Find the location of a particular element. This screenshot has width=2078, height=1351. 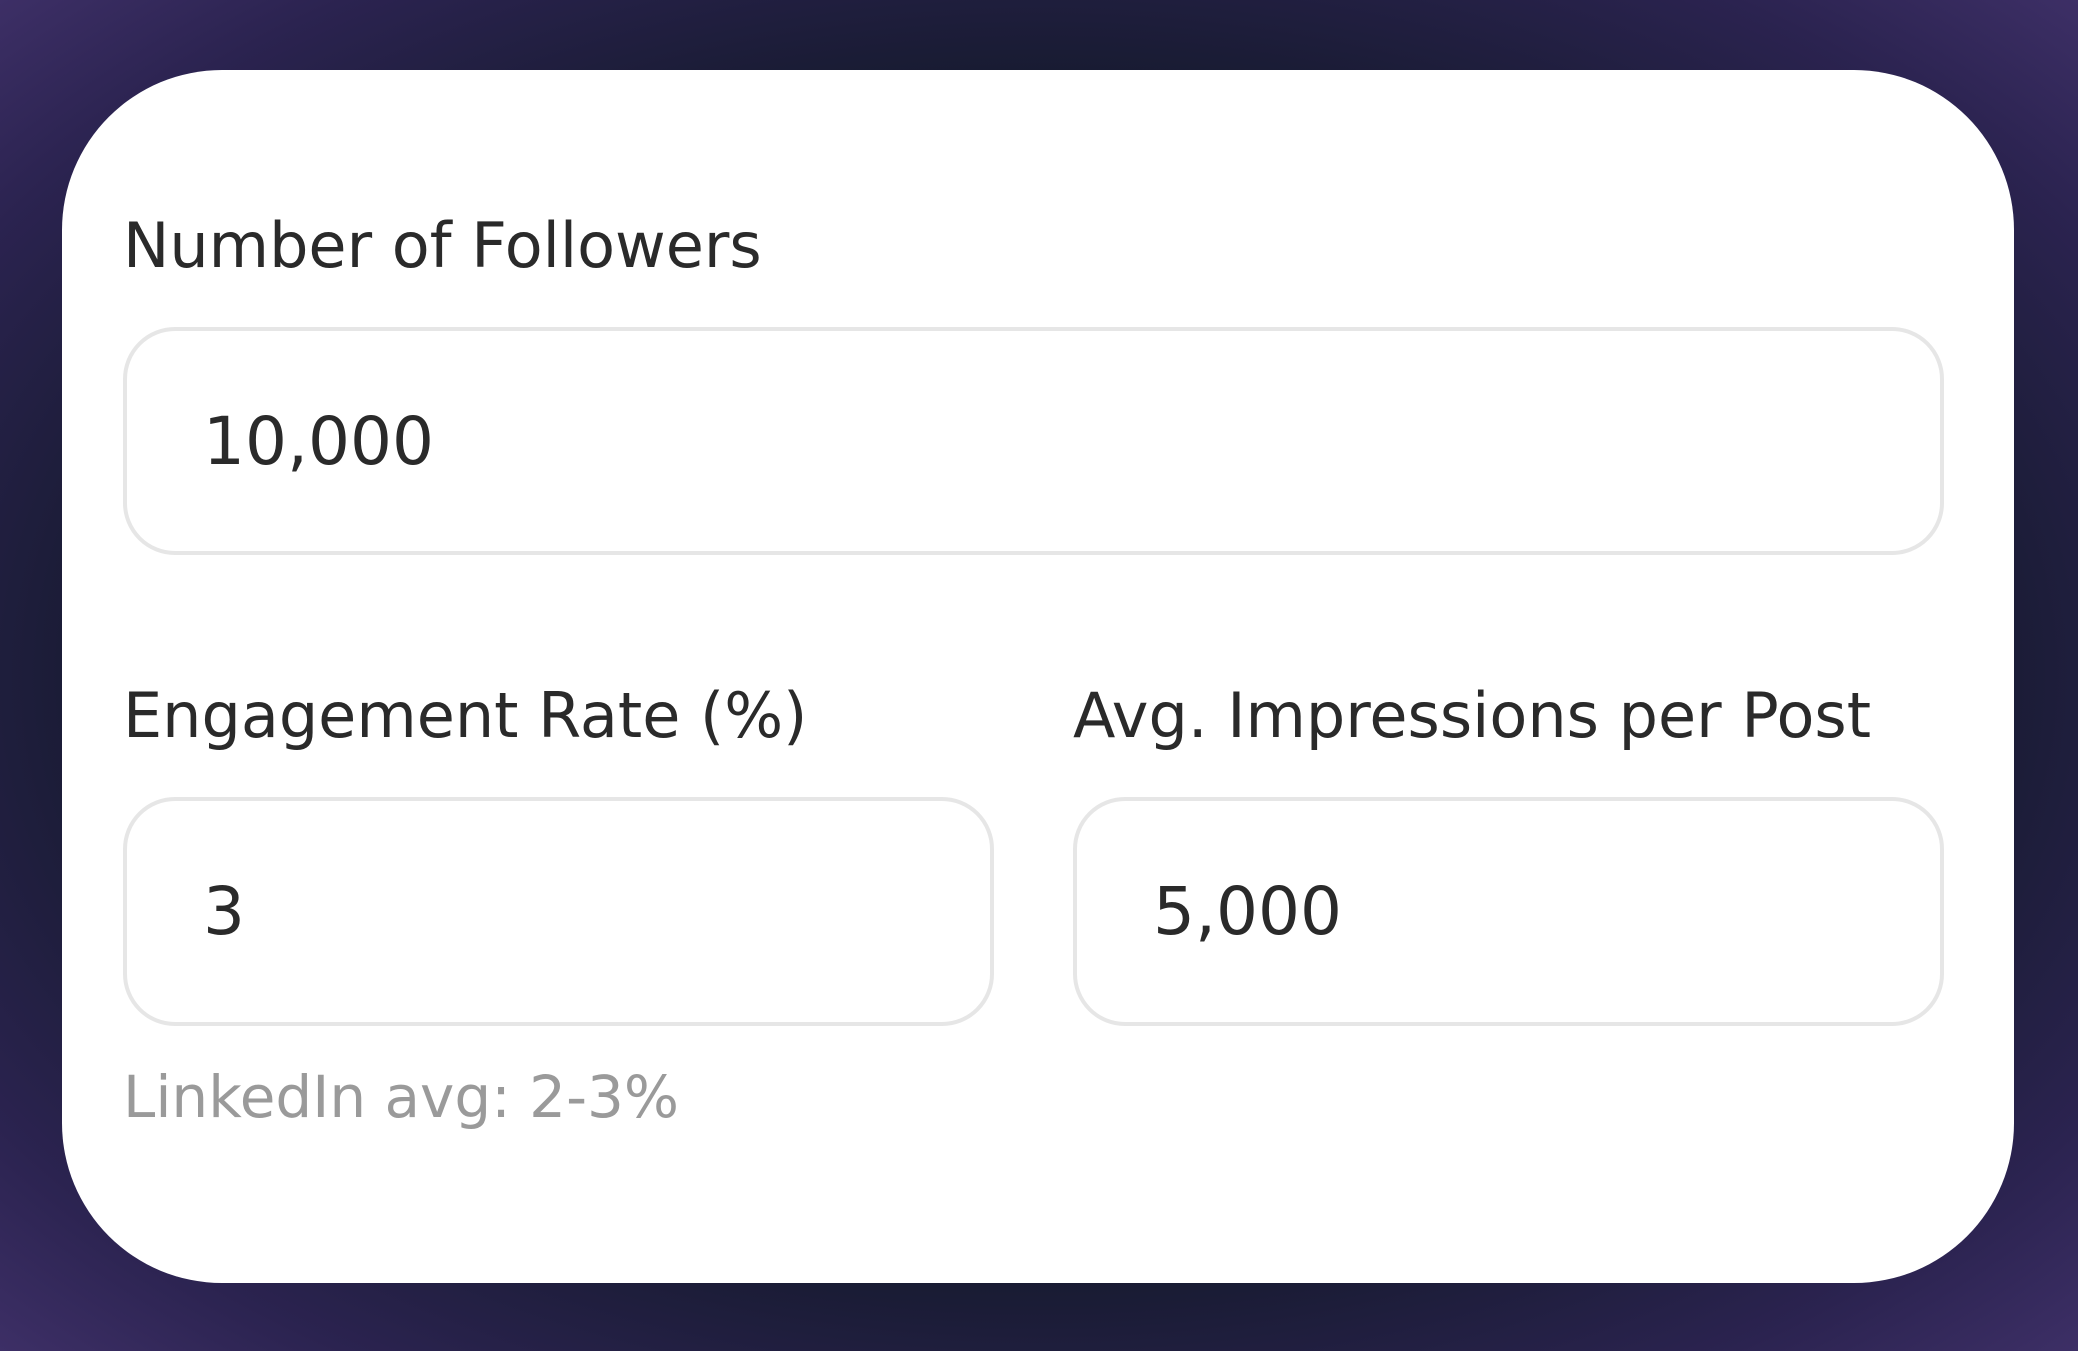

text-input: 10,000 is located at coordinates (1033, 441).